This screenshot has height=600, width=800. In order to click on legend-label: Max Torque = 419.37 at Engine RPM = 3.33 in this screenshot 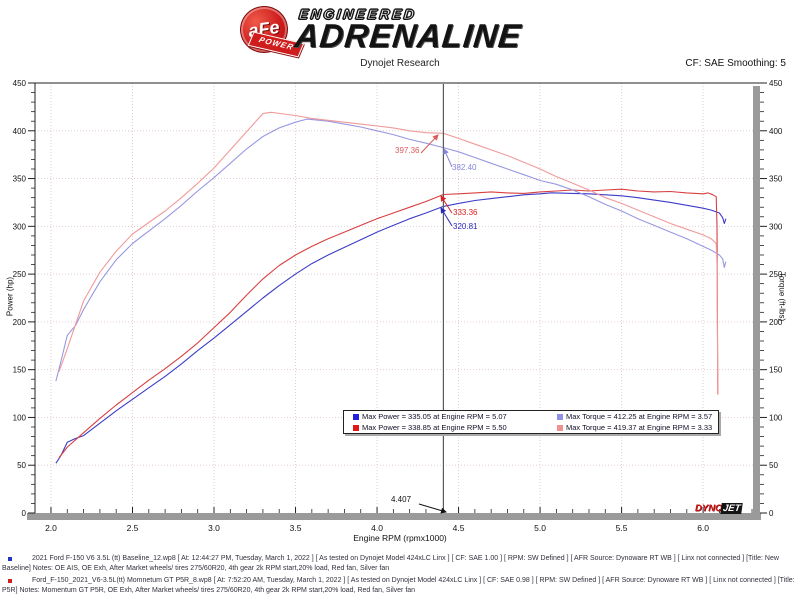, I will do `click(639, 427)`.